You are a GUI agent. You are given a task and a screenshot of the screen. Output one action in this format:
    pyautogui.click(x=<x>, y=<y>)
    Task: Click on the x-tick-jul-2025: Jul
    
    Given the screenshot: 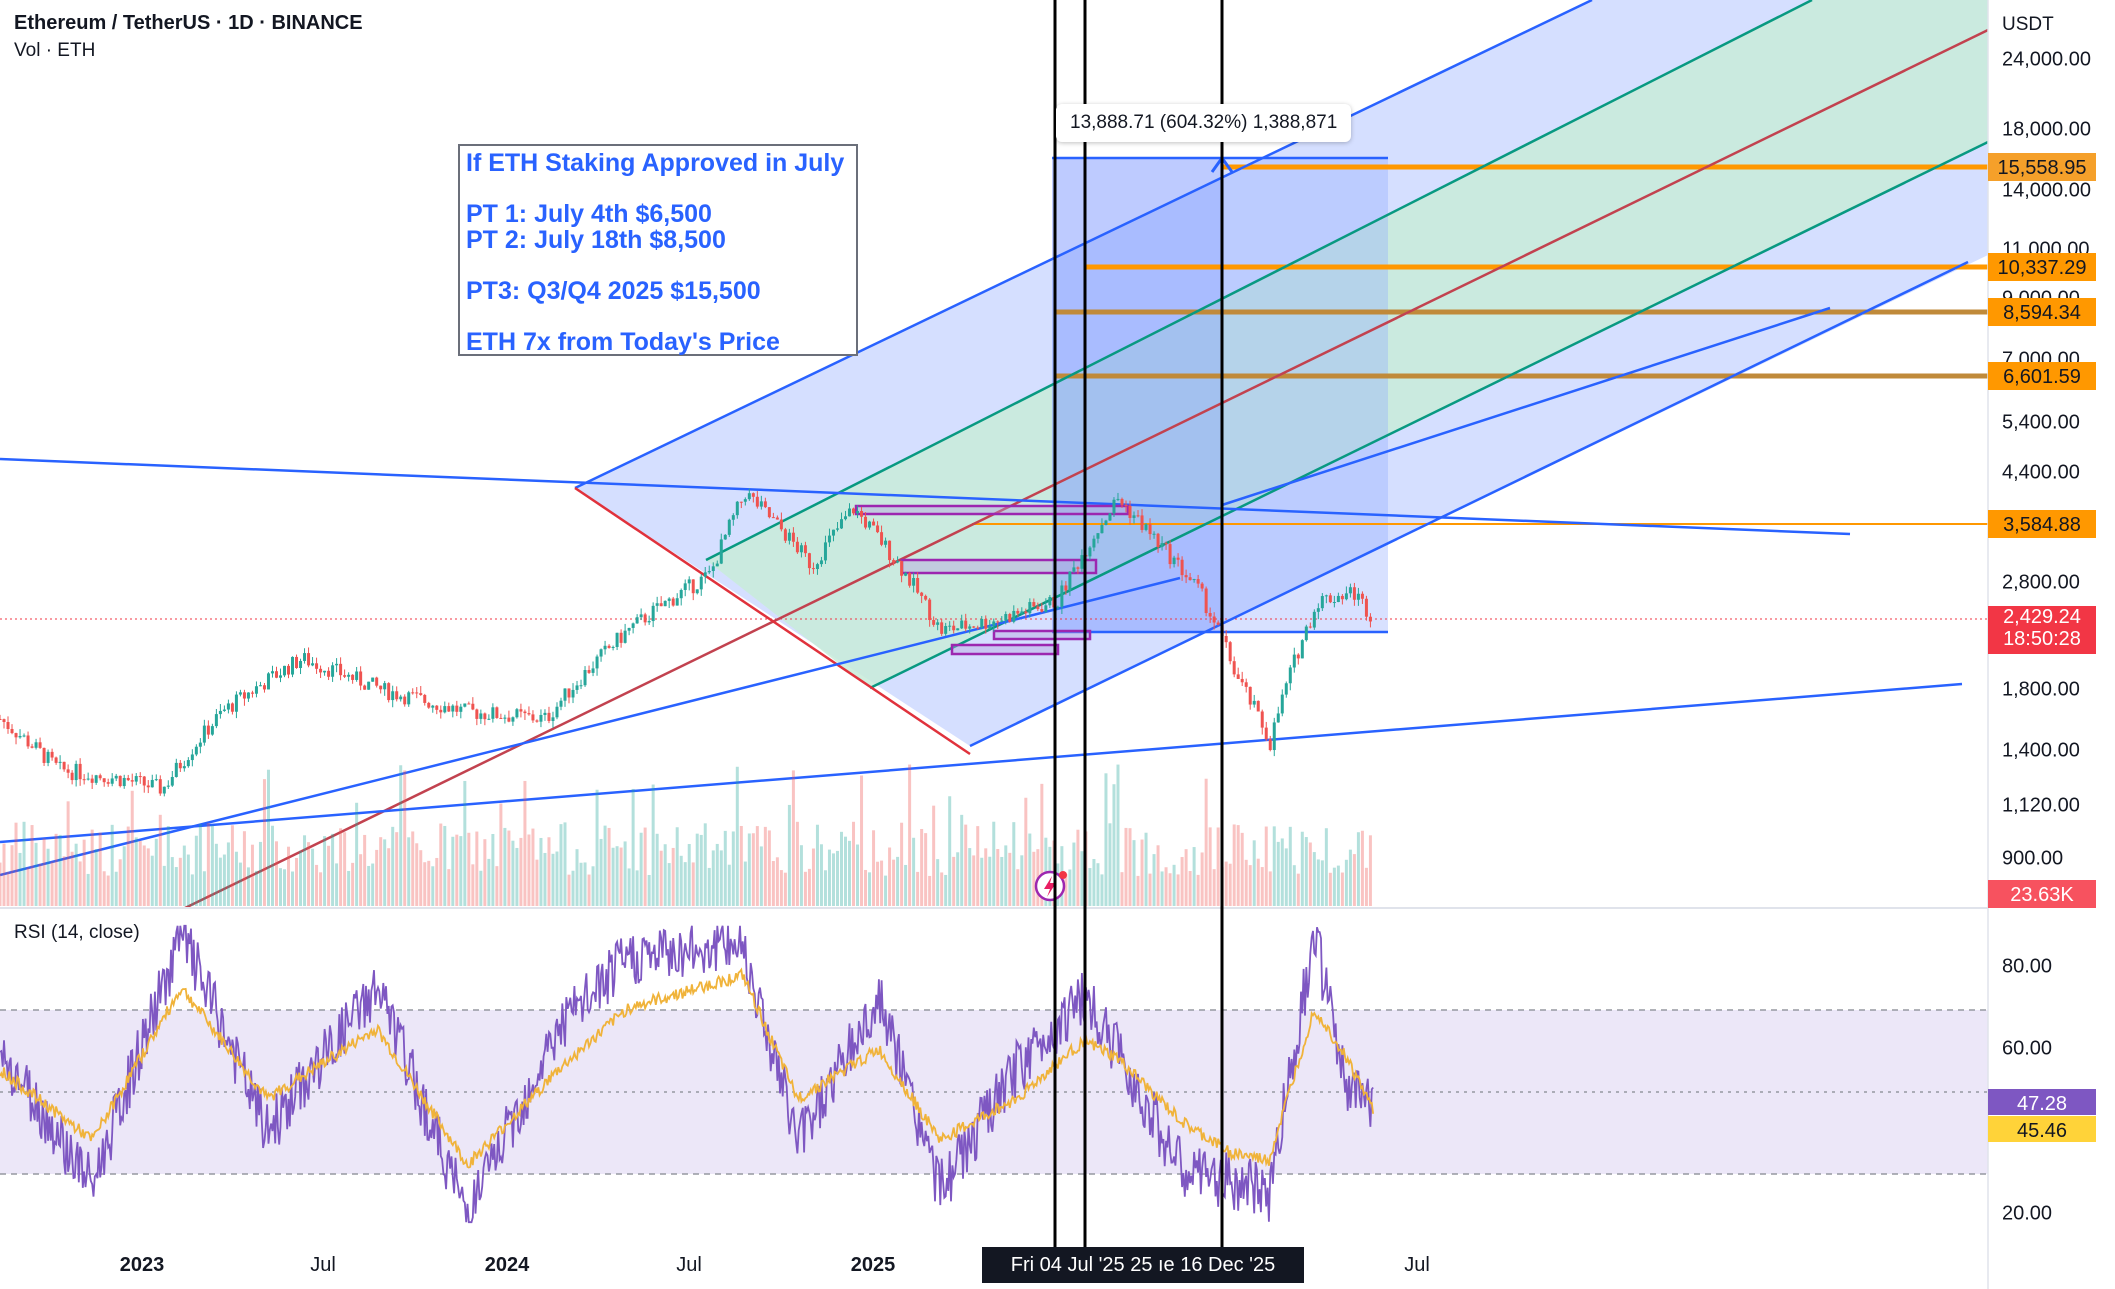 What is the action you would take?
    pyautogui.click(x=1417, y=1265)
    